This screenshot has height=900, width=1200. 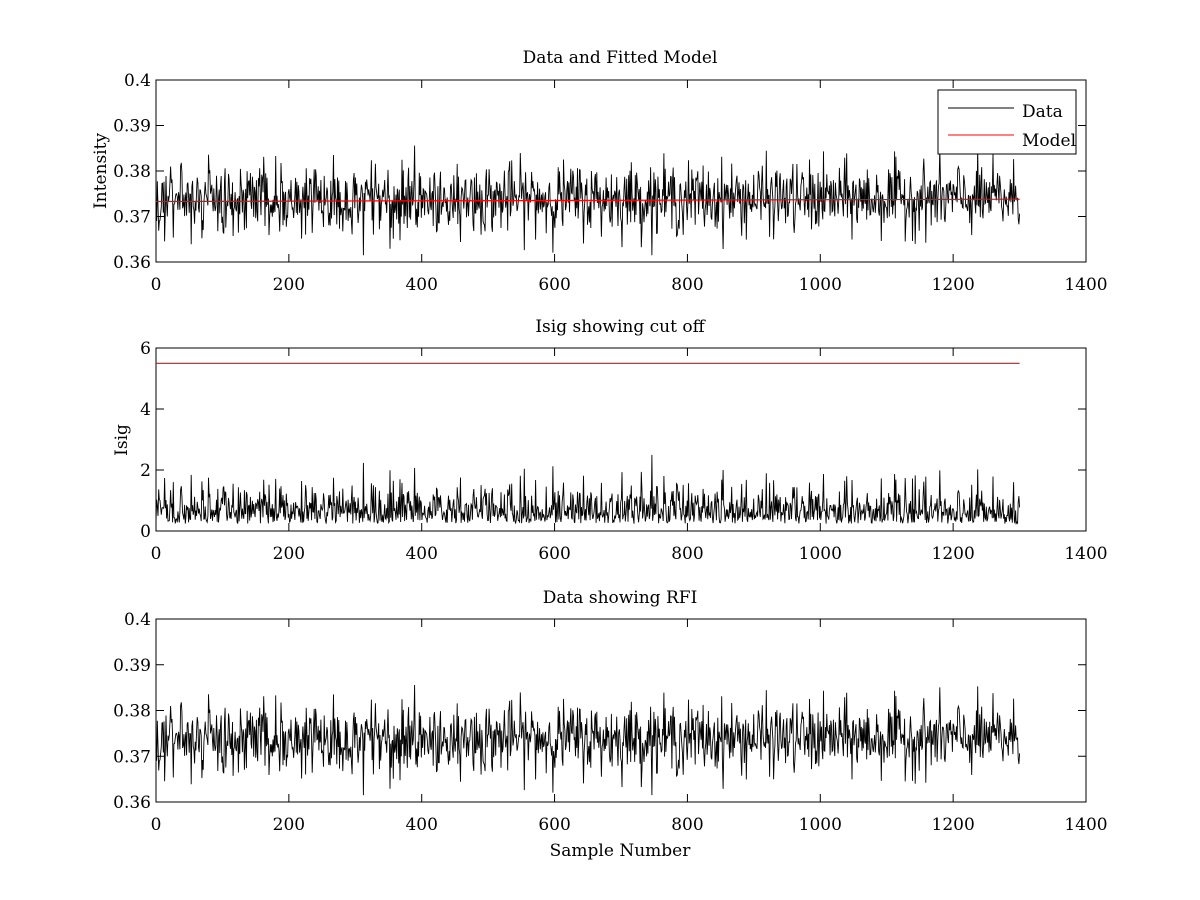 I want to click on panel1-legend: Data Model, so click(x=1007, y=122).